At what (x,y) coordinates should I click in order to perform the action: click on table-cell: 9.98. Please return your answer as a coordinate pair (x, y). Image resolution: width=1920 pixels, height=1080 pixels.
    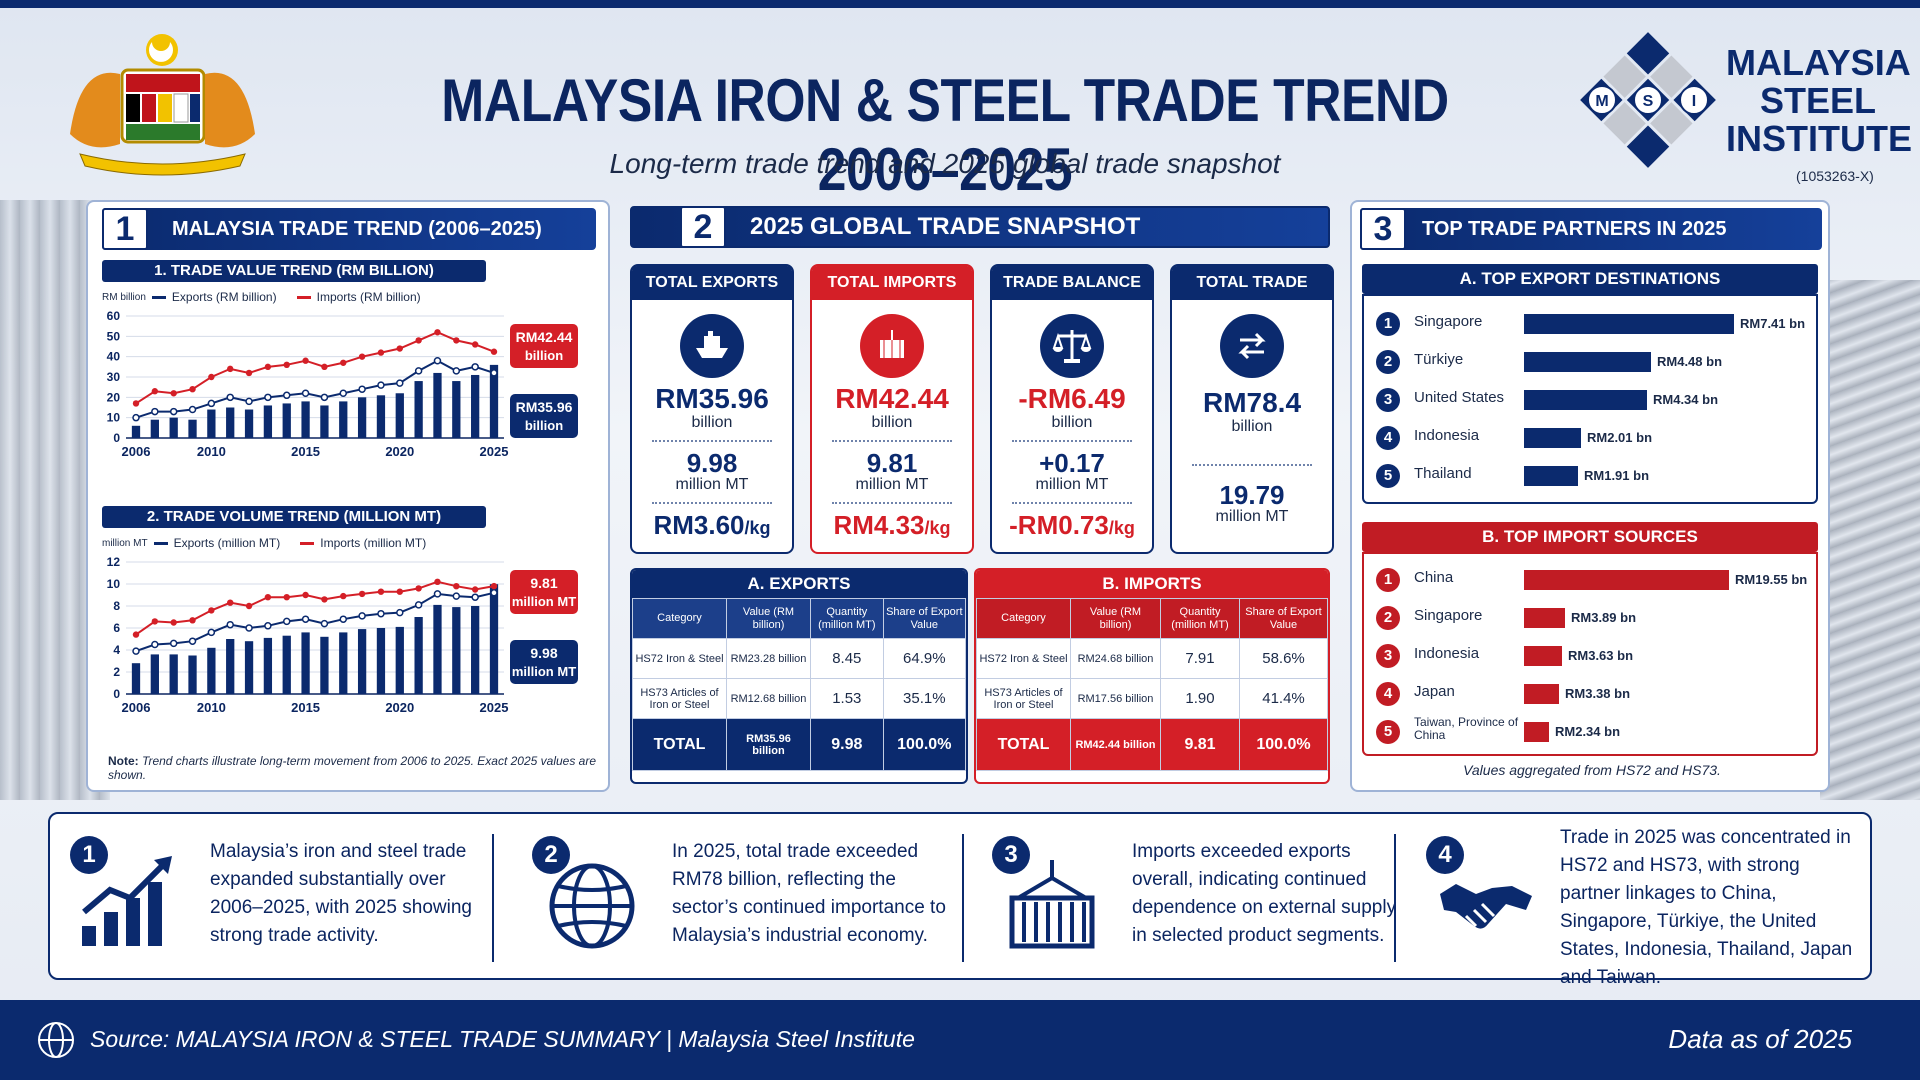
    Looking at the image, I should click on (847, 744).